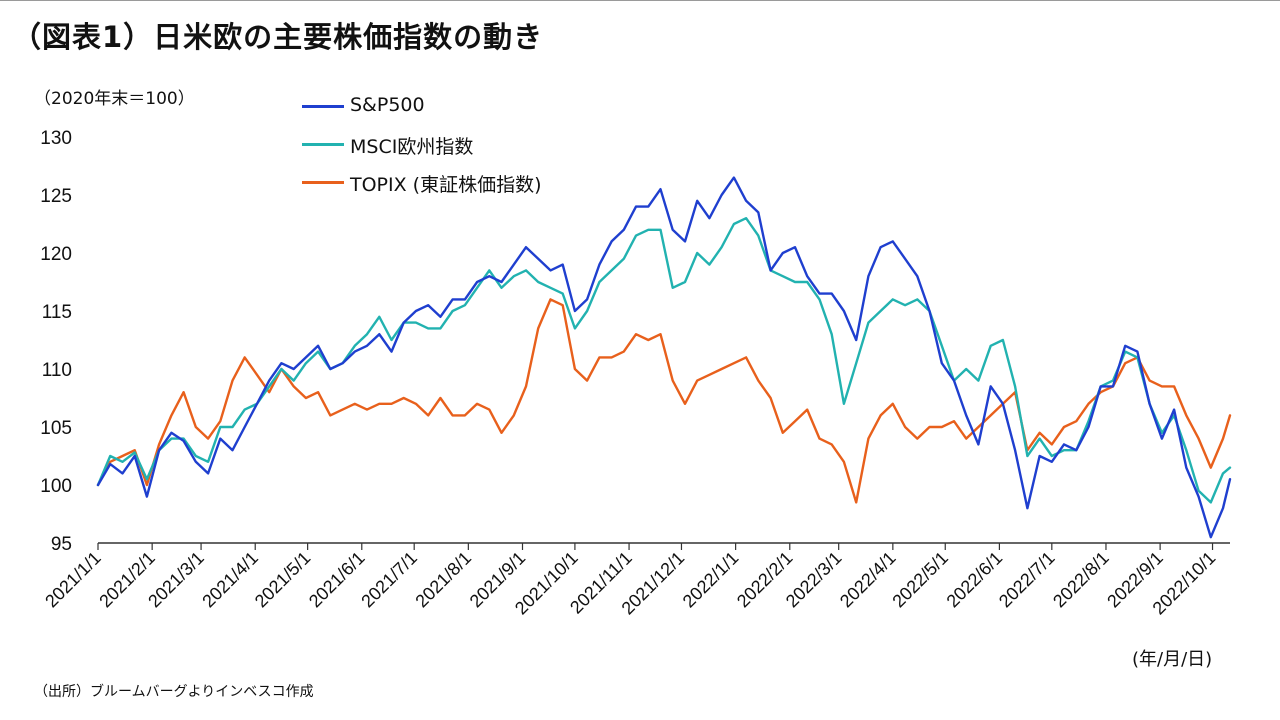  Describe the element at coordinates (711, 580) in the screenshot. I see `x-tick-label: 2022/1/1` at that location.